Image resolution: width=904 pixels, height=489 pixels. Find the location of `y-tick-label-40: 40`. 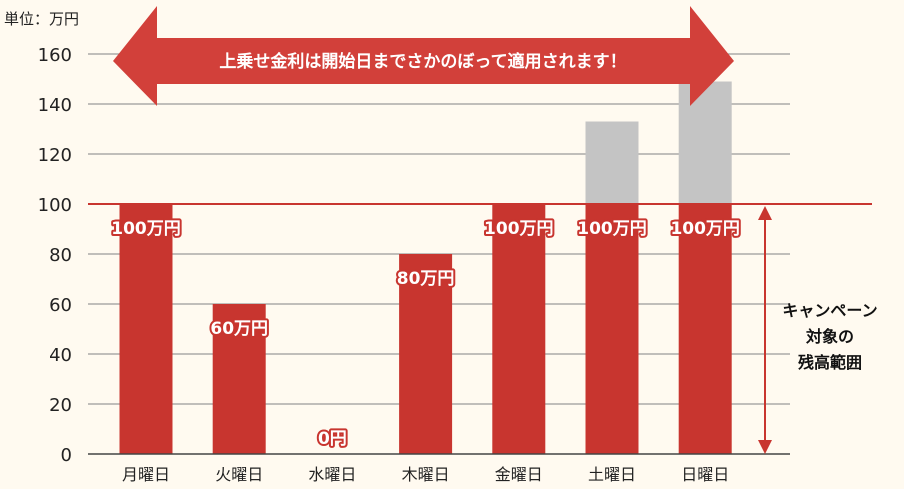

y-tick-label-40: 40 is located at coordinates (60, 355).